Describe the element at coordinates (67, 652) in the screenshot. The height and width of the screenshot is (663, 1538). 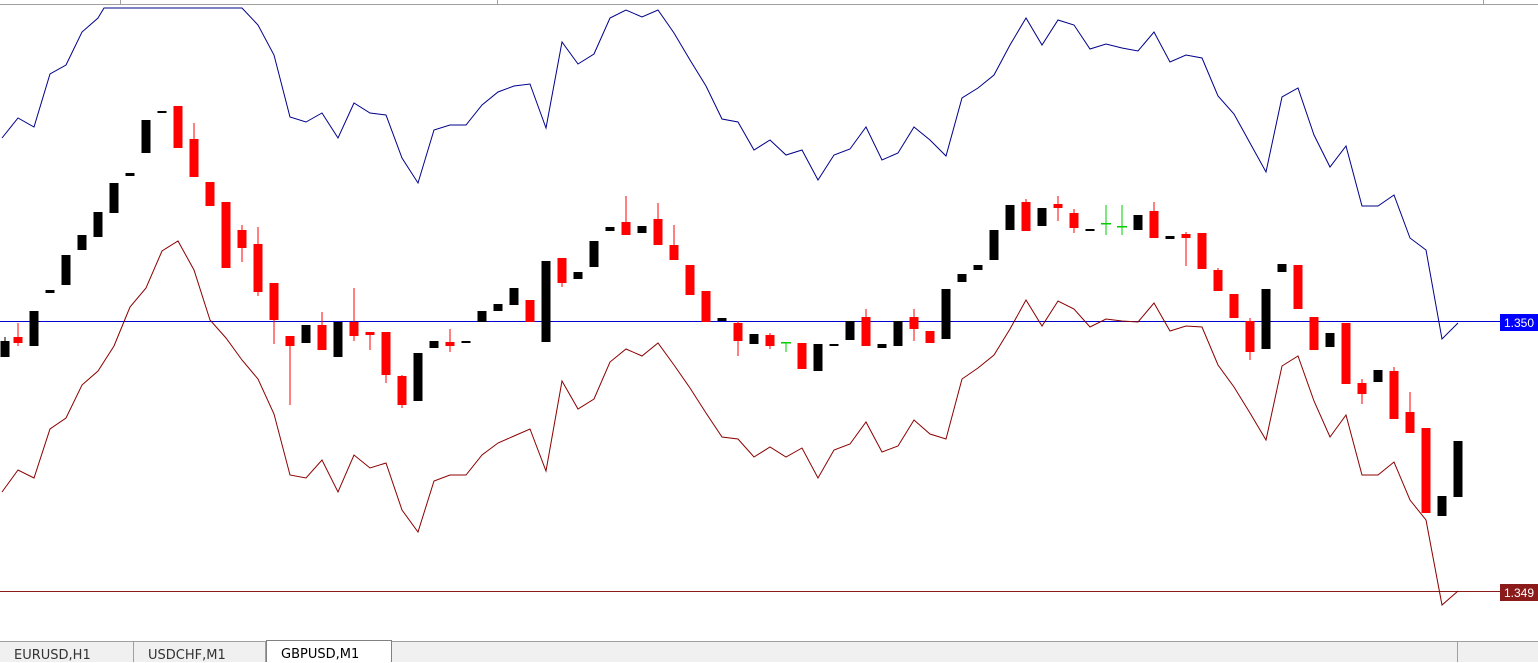
I see `tab-eurusd-h1: EURUSD,H1` at that location.